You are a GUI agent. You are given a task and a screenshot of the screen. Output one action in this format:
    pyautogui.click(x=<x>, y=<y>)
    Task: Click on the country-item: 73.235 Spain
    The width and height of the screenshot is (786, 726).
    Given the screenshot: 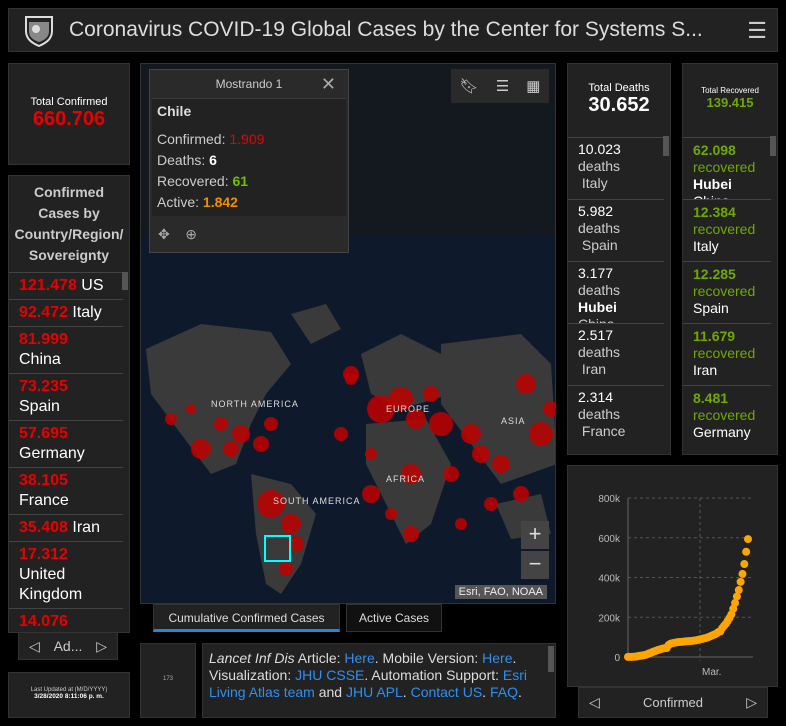 What is the action you would take?
    pyautogui.click(x=66, y=396)
    